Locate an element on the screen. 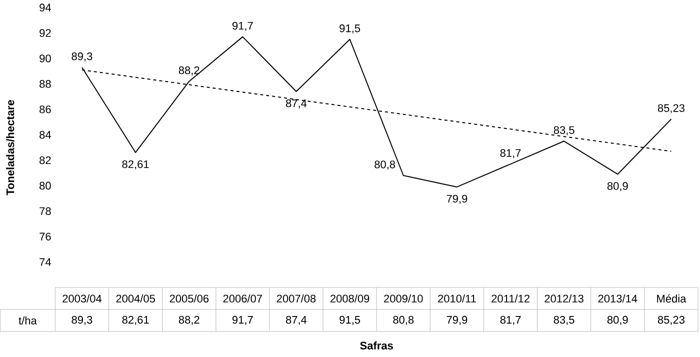  y-tick-label: 80 is located at coordinates (45, 186).